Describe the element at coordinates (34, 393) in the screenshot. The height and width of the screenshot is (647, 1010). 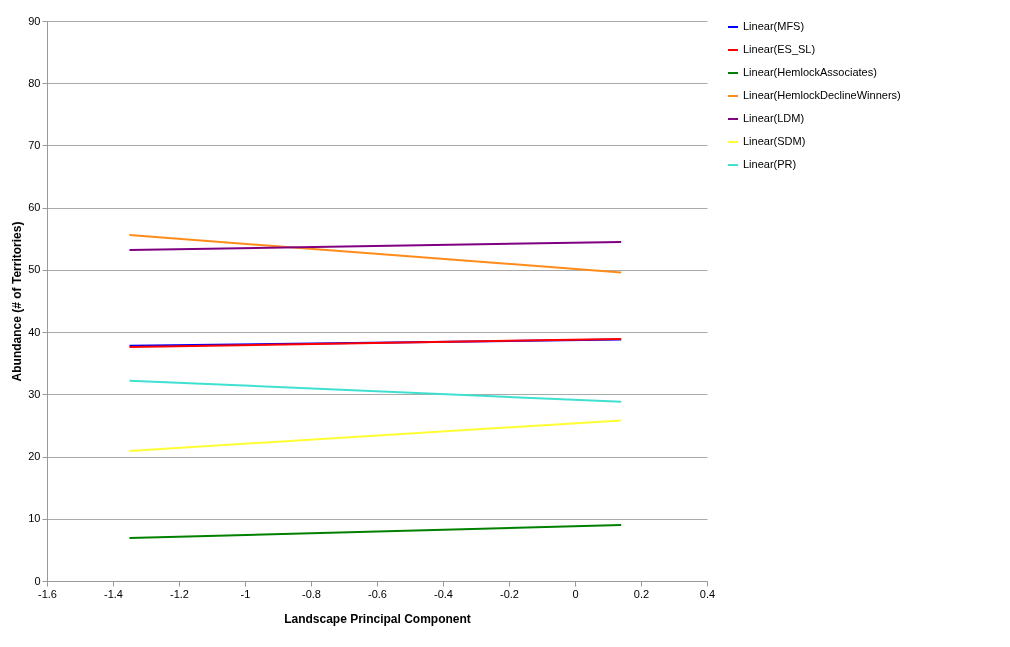
I see `y-tick-label: 30` at that location.